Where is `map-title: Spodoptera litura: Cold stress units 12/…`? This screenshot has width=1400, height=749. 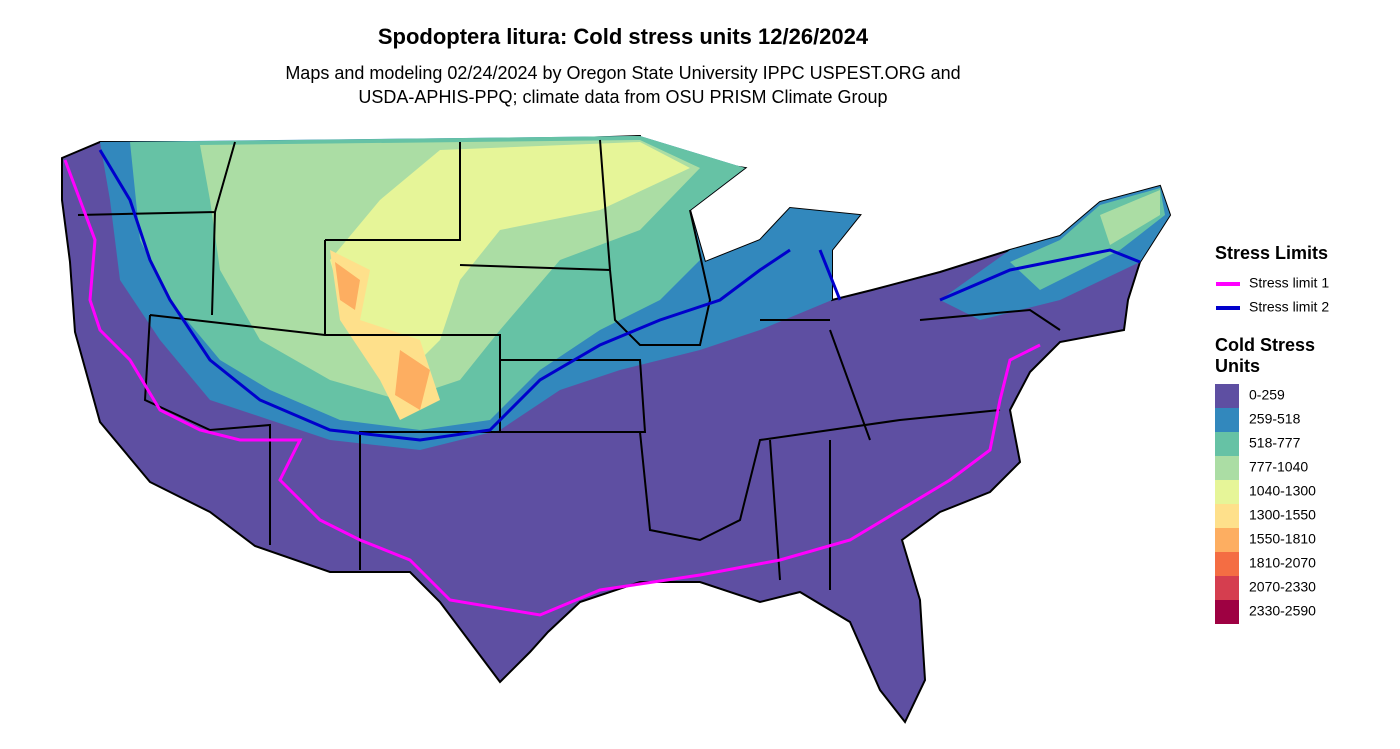
map-title: Spodoptera litura: Cold stress units 12/… is located at coordinates (623, 36).